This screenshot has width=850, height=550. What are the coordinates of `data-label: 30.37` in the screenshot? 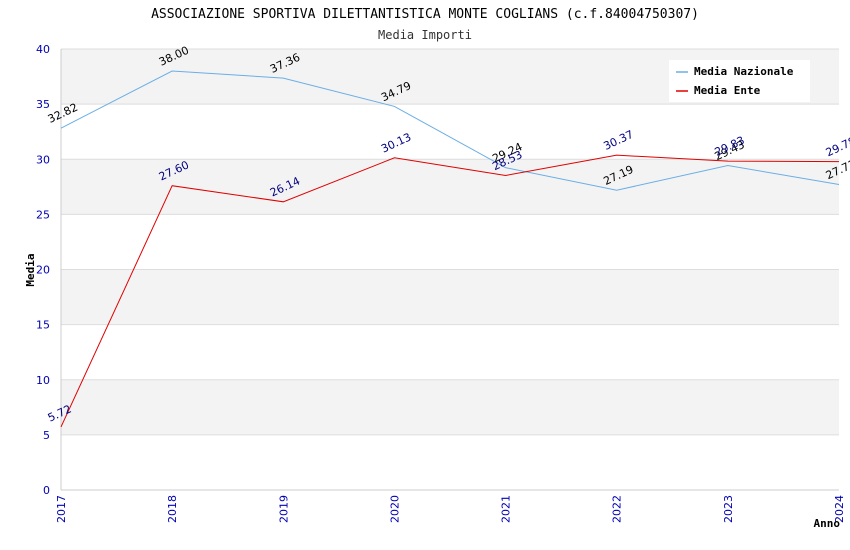 It's located at (618, 140).